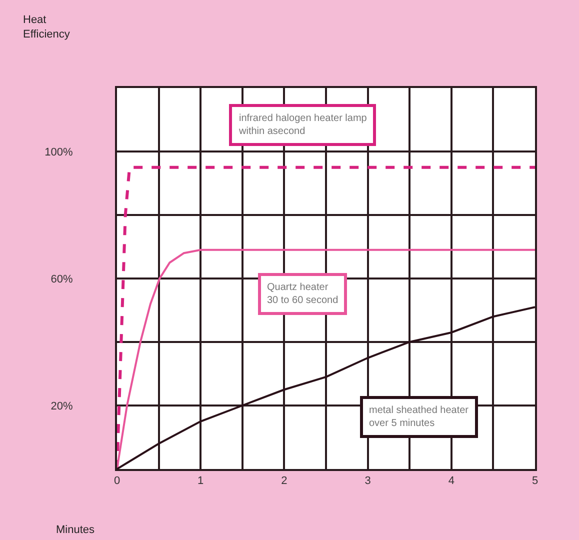 This screenshot has width=579, height=540. Describe the element at coordinates (451, 481) in the screenshot. I see `x-tick-label: 4` at that location.